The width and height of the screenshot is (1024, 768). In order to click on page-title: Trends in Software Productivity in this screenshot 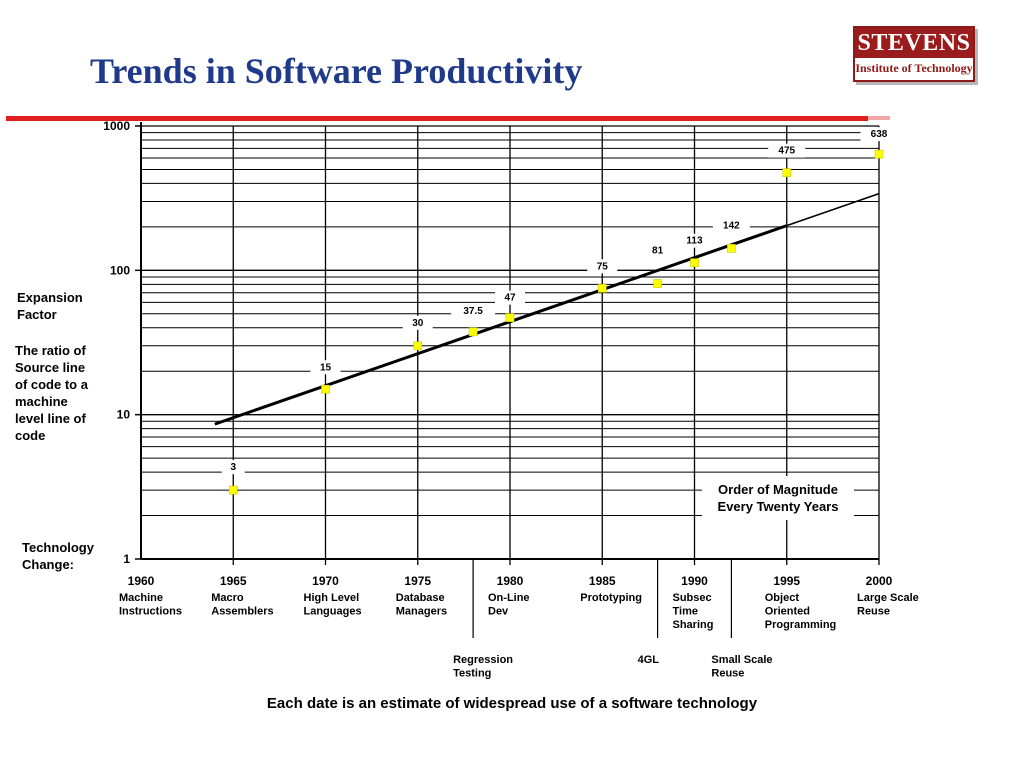, I will do `click(336, 71)`.